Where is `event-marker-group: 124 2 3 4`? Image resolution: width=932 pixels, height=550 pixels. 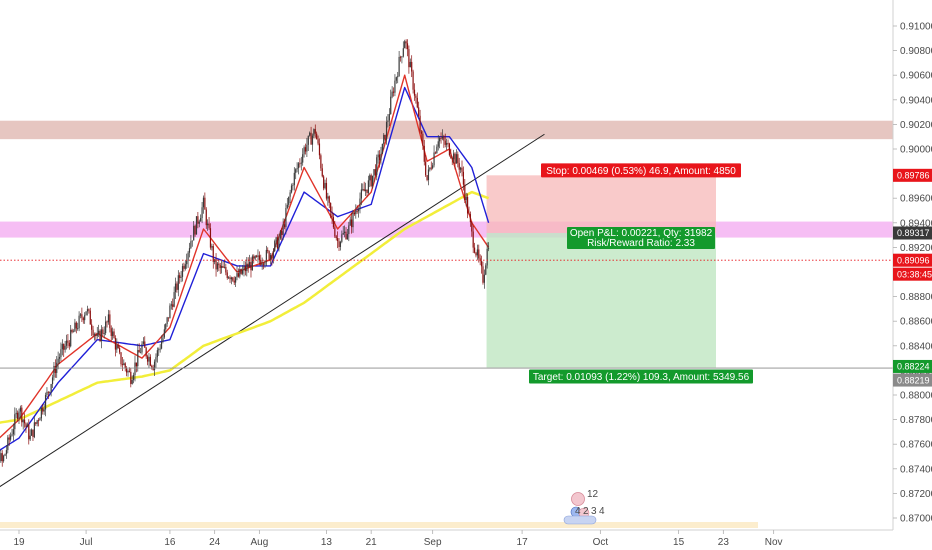
event-marker-group: 124 2 3 4 is located at coordinates (584, 507).